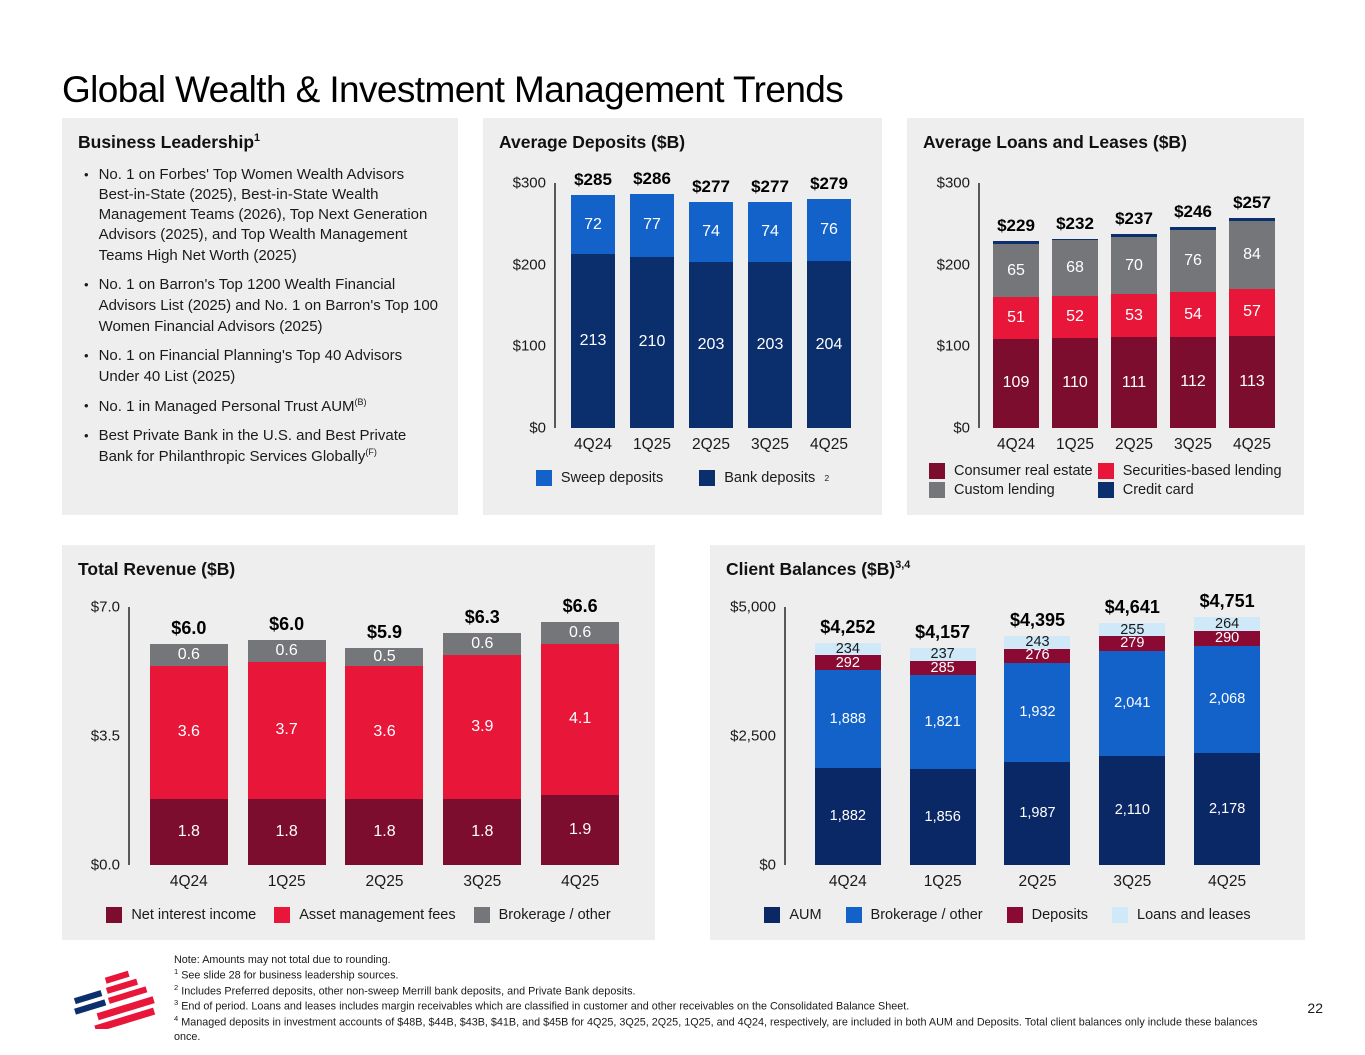 The width and height of the screenshot is (1365, 1055). What do you see at coordinates (1193, 314) in the screenshot?
I see `bar-segment: 54` at bounding box center [1193, 314].